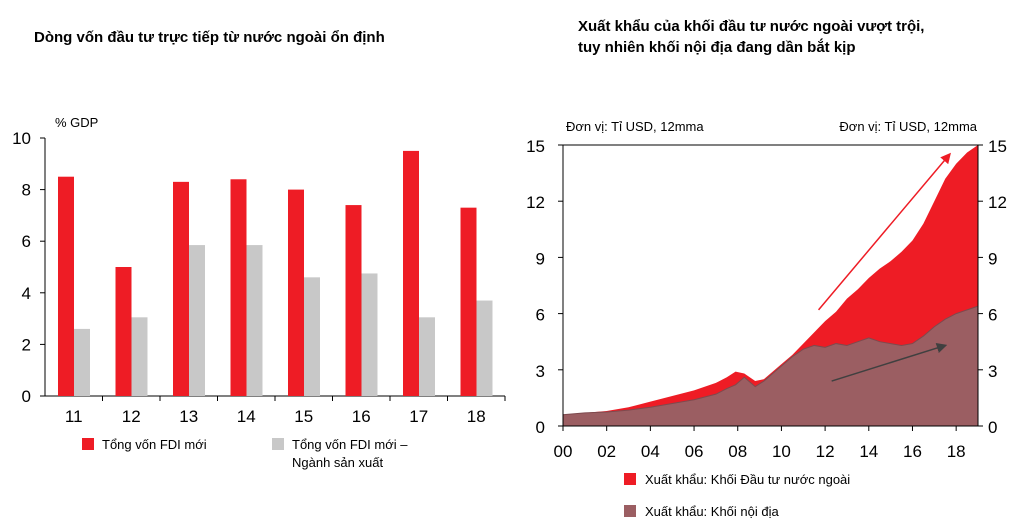  I want to click on y-tick-label-right: 0, so click(992, 427).